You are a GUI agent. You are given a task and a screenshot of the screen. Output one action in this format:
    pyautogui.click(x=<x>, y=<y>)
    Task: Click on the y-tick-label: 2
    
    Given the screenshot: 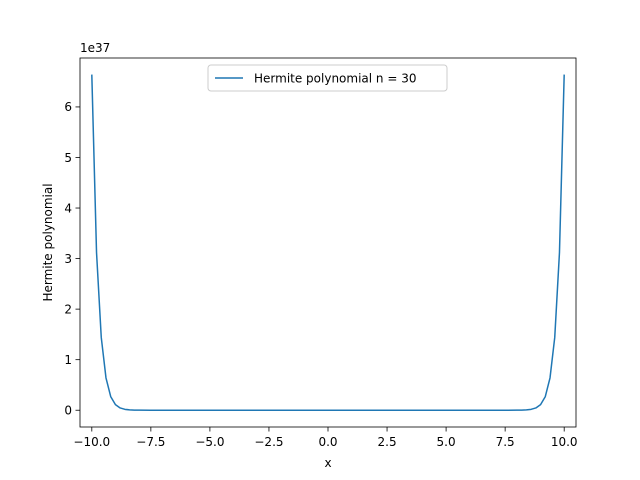 What is the action you would take?
    pyautogui.click(x=68, y=309)
    